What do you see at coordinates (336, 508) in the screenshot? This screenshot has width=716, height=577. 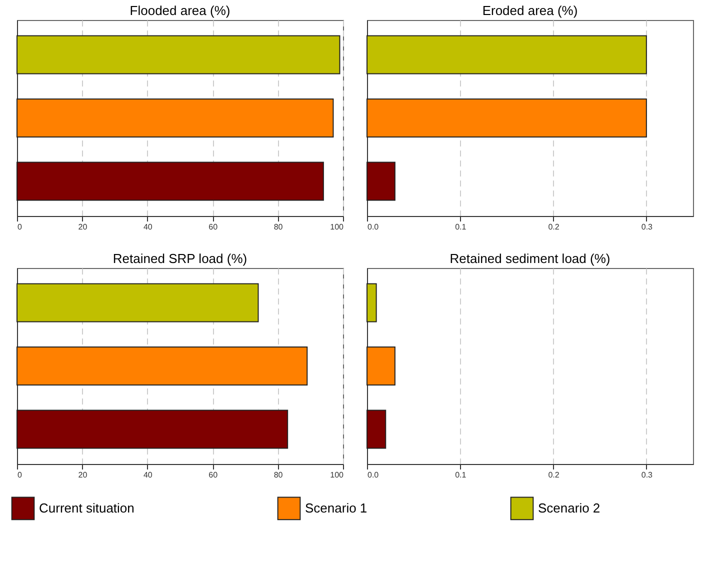 I see `legend-label: Scenario 1` at bounding box center [336, 508].